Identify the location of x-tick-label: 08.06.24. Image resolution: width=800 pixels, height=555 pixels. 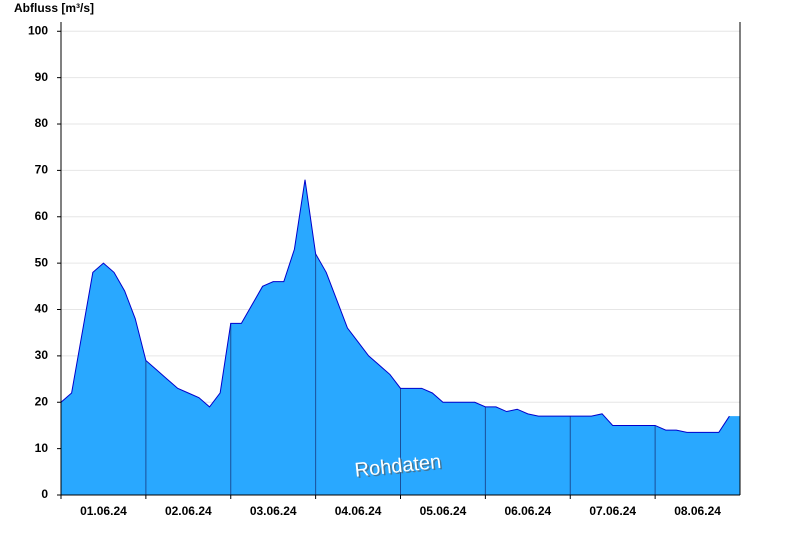
(697, 511).